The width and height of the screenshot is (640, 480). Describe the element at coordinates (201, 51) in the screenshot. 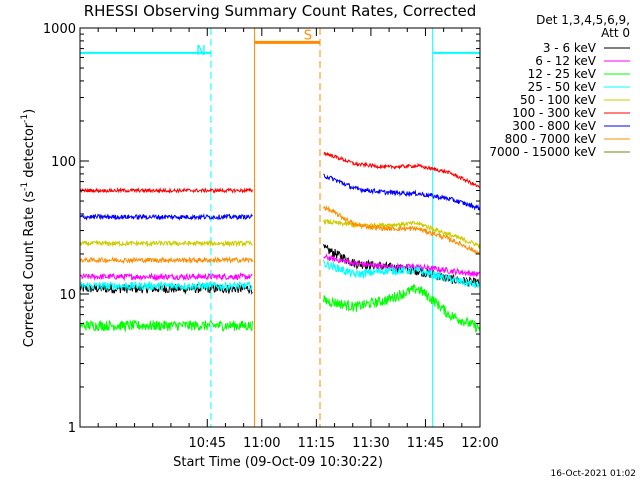

I see `flag-label: N` at that location.